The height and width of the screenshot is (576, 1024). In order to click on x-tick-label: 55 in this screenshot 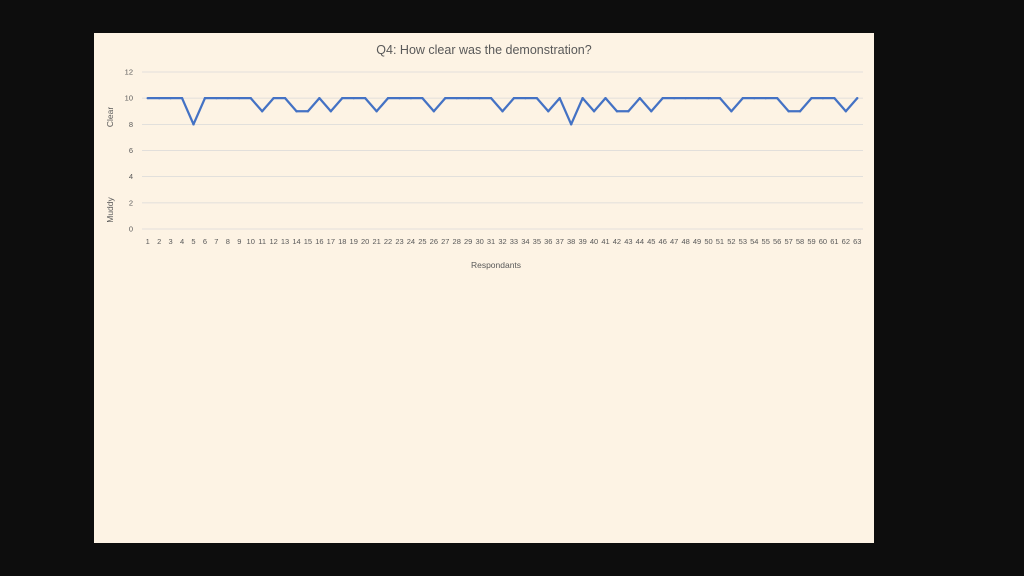, I will do `click(766, 241)`.